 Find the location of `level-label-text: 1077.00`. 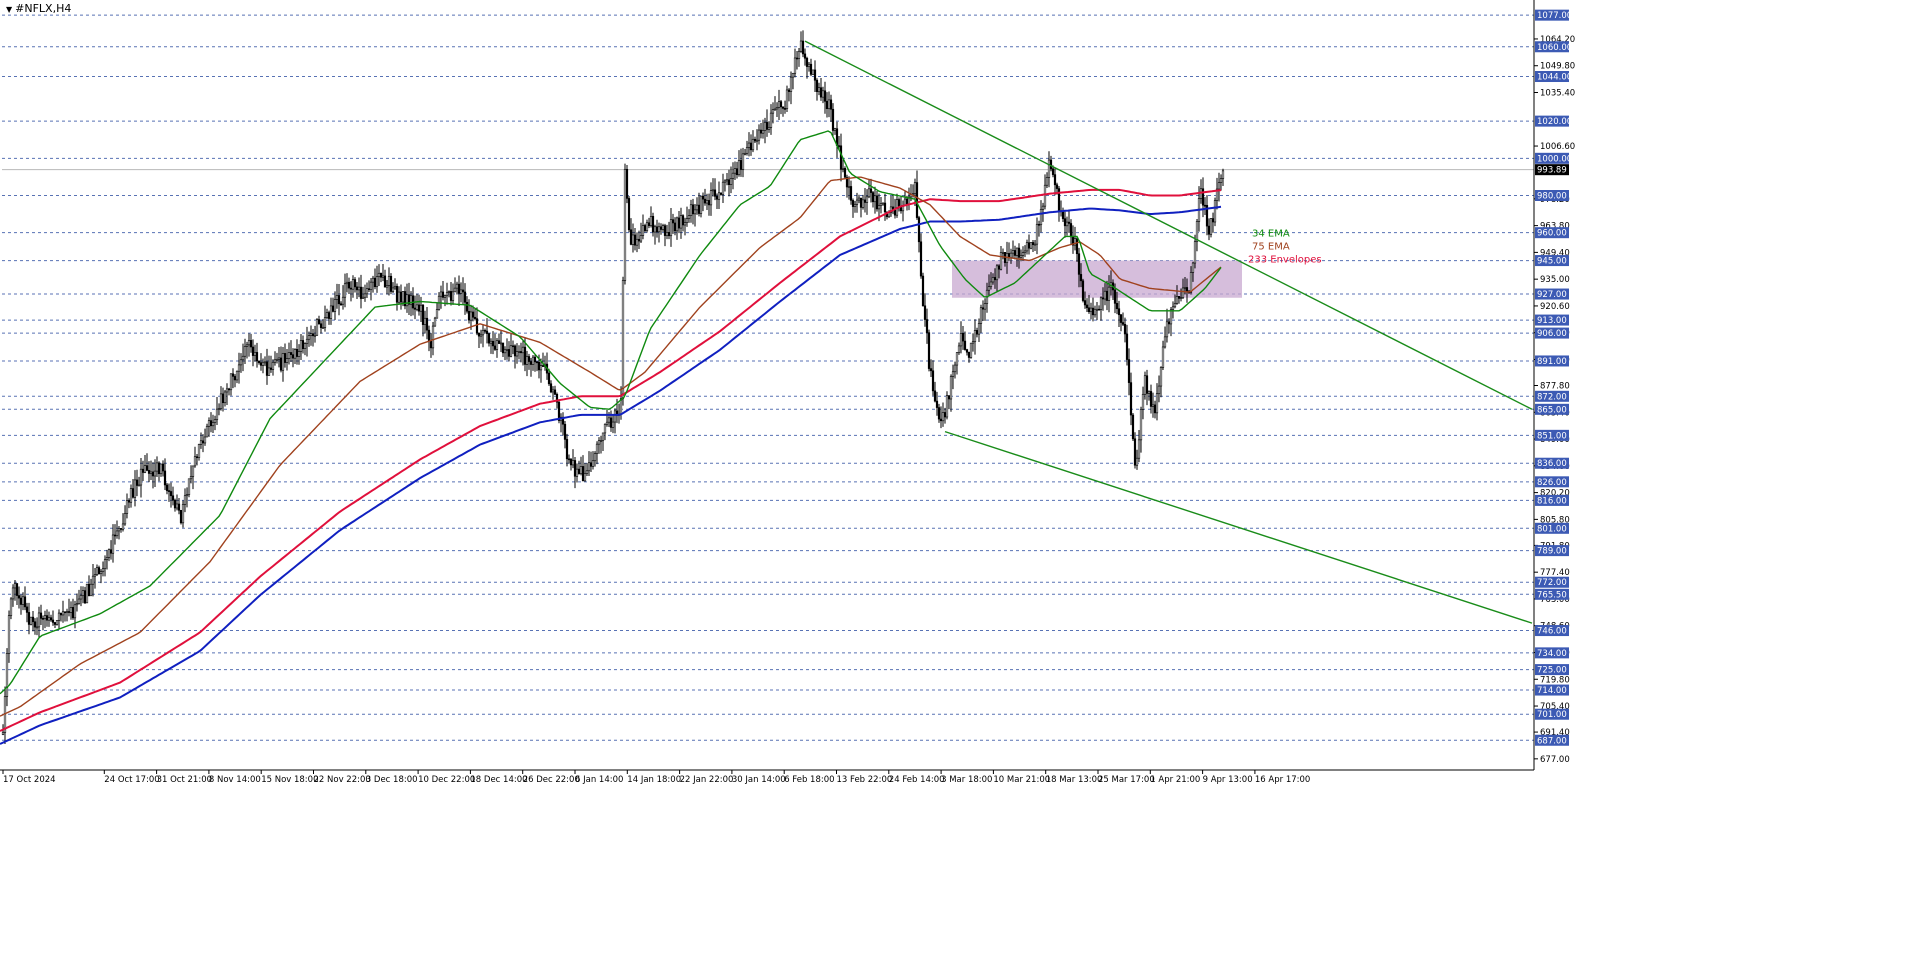

level-label-text: 1077.00 is located at coordinates (1554, 16).